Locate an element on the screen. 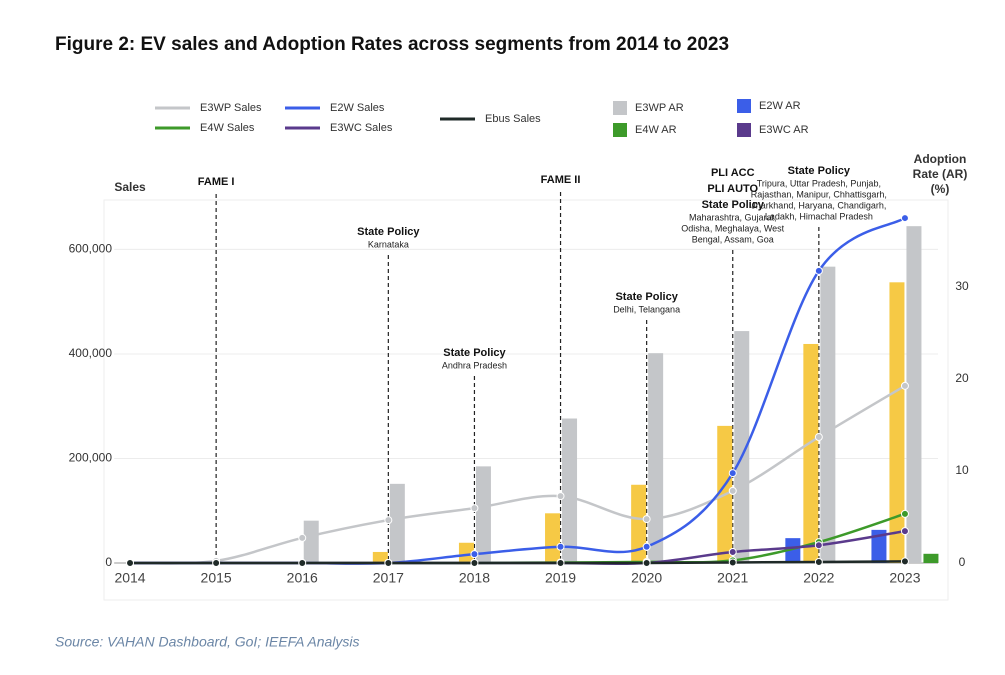 Image resolution: width=1005 pixels, height=675 pixels. annotation-detail: Rajasthan, Manipur, Chhattisgarh, is located at coordinates (819, 194).